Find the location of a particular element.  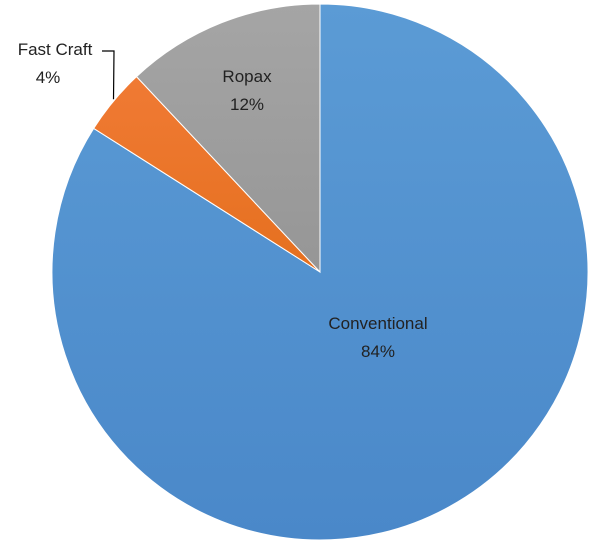

conventional-name-label: Conventional is located at coordinates (377, 323).